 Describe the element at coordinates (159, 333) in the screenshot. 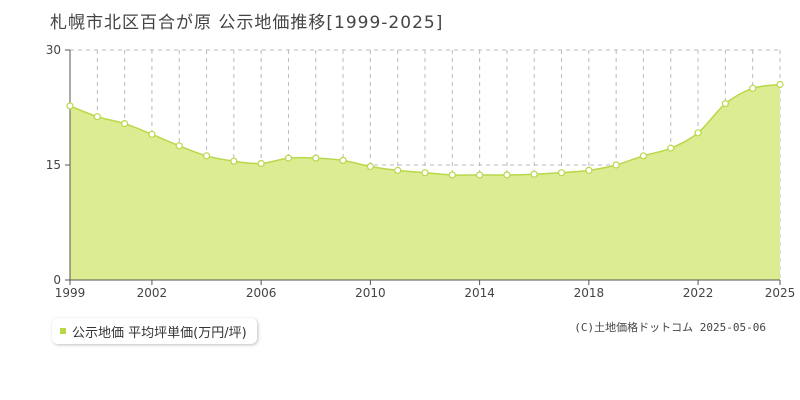

I see `legend-label: 公示地価 平均坪単価(万円/坪)` at that location.